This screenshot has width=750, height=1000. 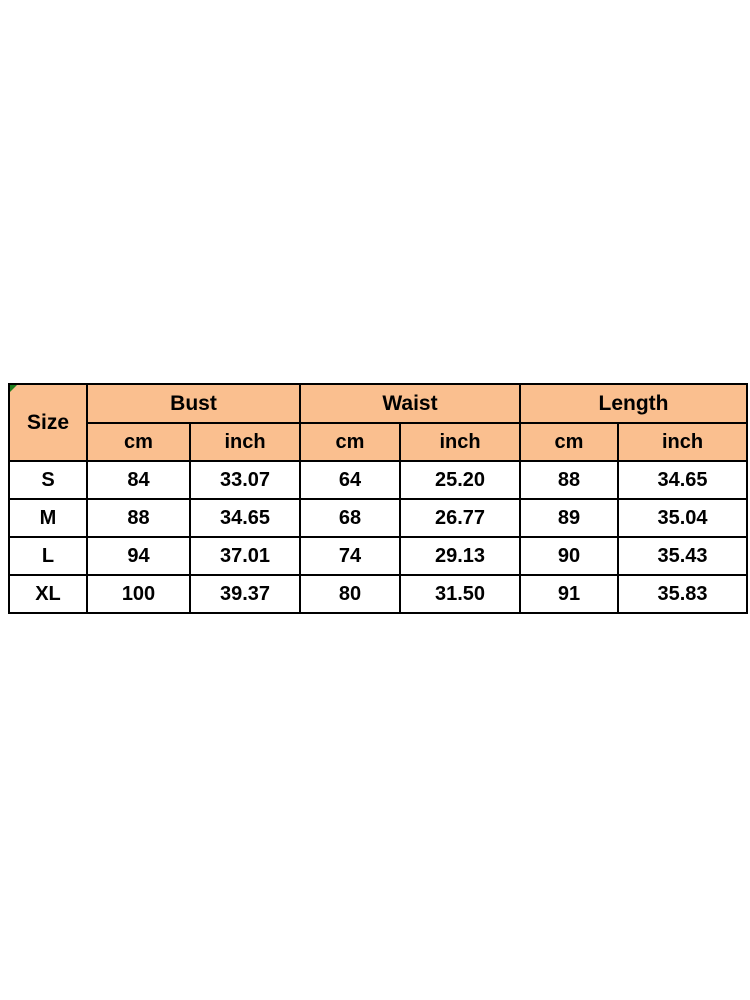 I want to click on table-row-xl: XL 100 39.37 80 31.50 91 35.83, so click(x=378, y=594).